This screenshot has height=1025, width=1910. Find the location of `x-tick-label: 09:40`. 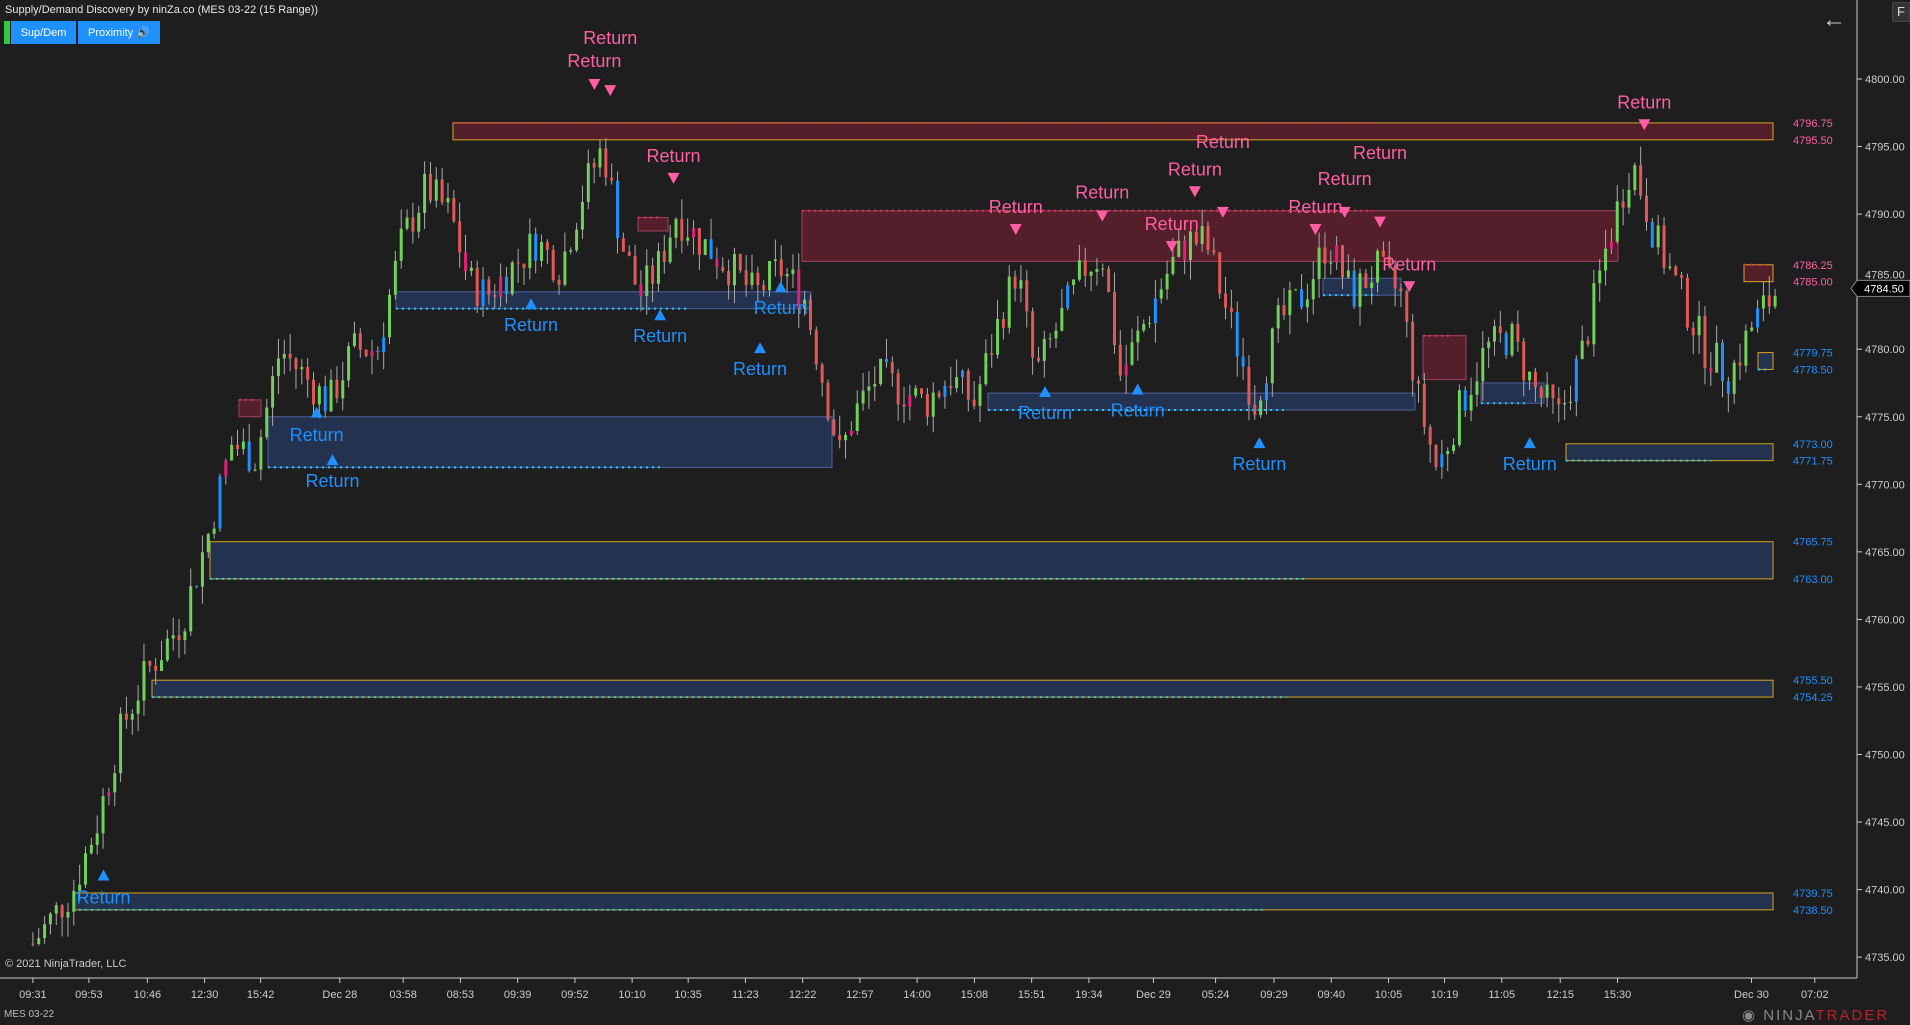

x-tick-label: 09:40 is located at coordinates (1332, 995).